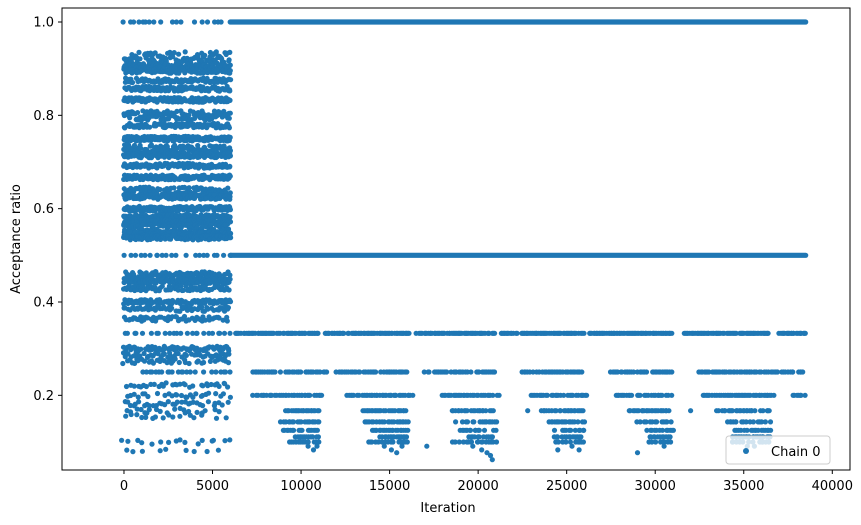  Describe the element at coordinates (43, 116) in the screenshot. I see `y-tick-label: 0.8` at that location.